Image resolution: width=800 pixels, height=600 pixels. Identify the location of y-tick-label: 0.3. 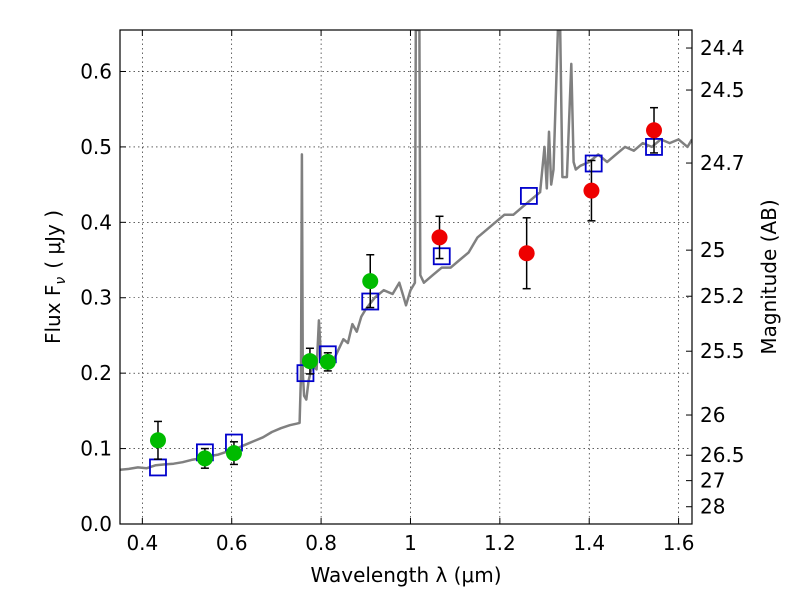
(96, 298).